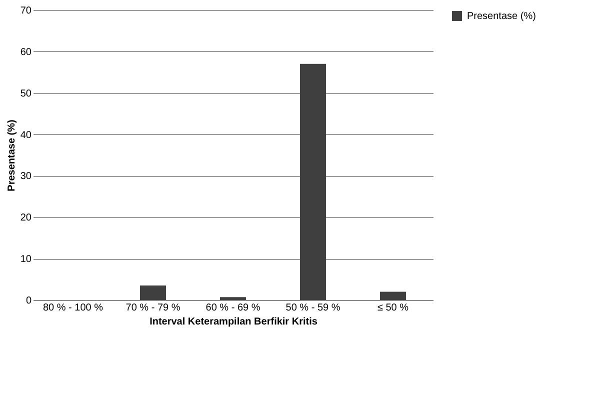 The height and width of the screenshot is (414, 613). Describe the element at coordinates (29, 301) in the screenshot. I see `y-tick-label: 0` at that location.